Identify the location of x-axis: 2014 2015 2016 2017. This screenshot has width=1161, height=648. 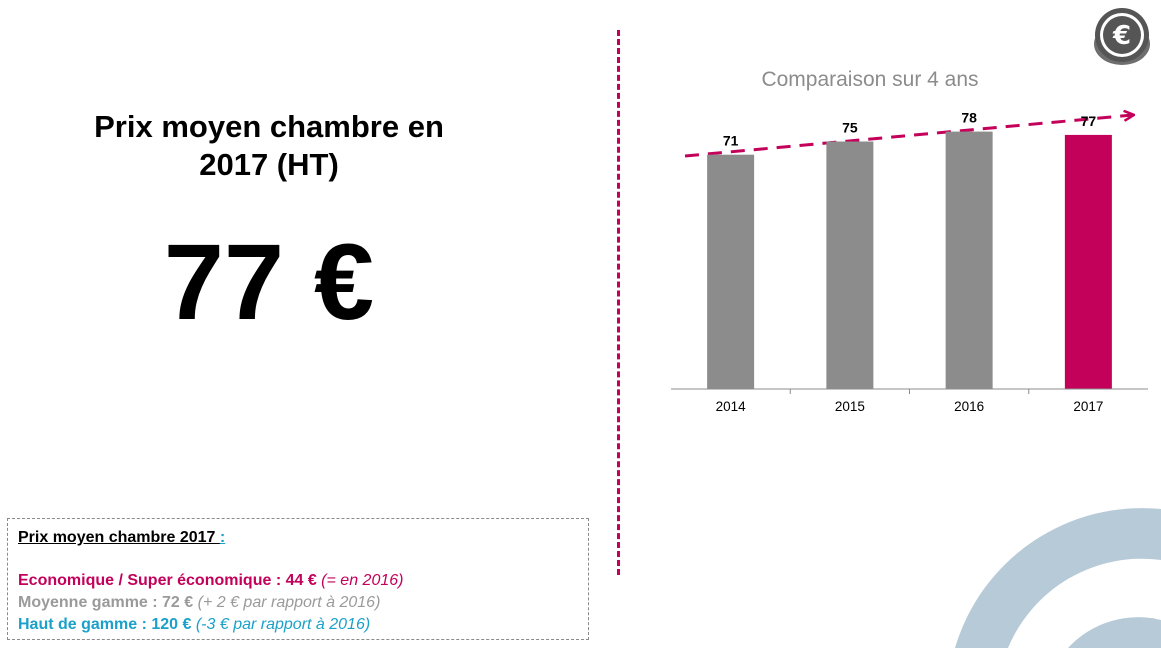
(909, 401).